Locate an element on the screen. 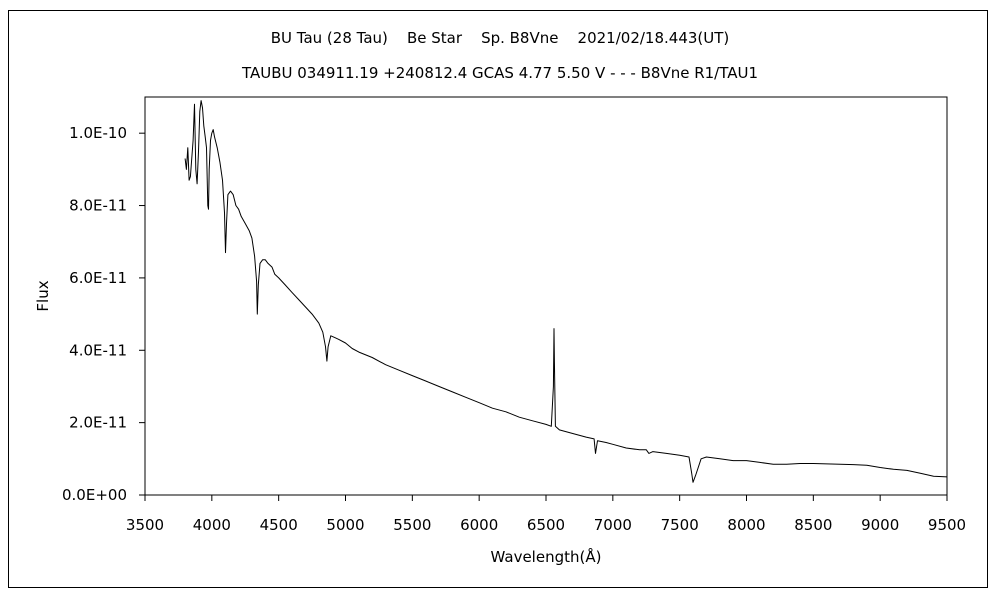 This screenshot has width=1000, height=600. x-tick-label: 8000 is located at coordinates (746, 525).